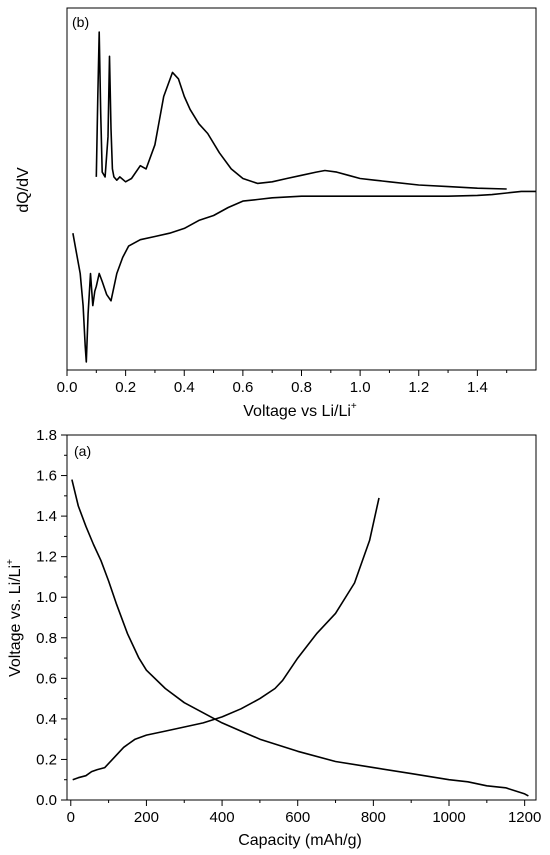  Describe the element at coordinates (46, 557) in the screenshot. I see `voltage-y-tick-label: 1.2` at that location.